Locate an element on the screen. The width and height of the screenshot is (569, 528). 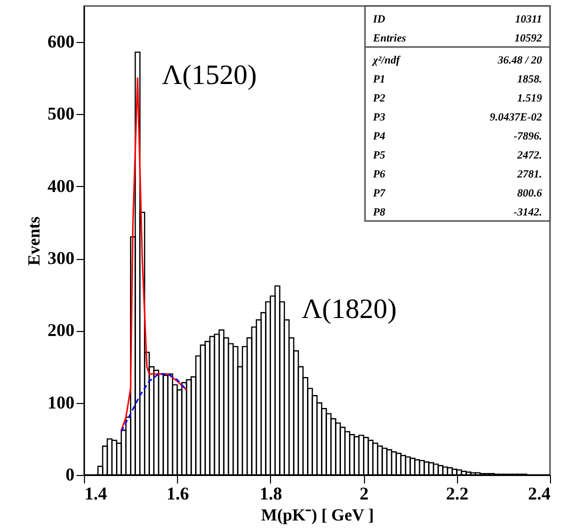
text: P5 2472. is located at coordinates (457, 156).